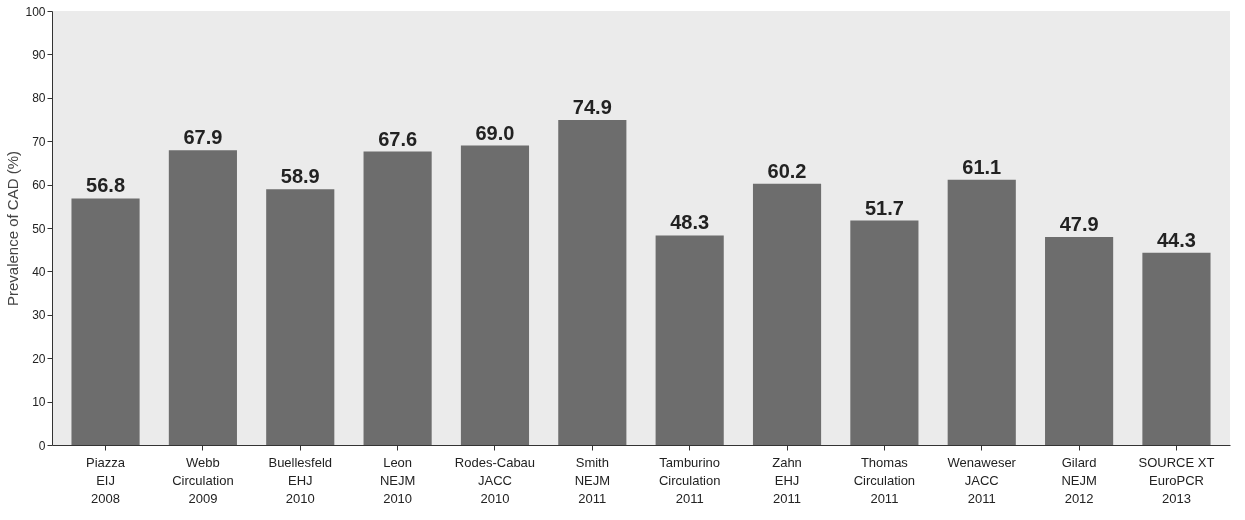 The height and width of the screenshot is (520, 1245). Describe the element at coordinates (495, 132) in the screenshot. I see `data-label: 69.0` at that location.